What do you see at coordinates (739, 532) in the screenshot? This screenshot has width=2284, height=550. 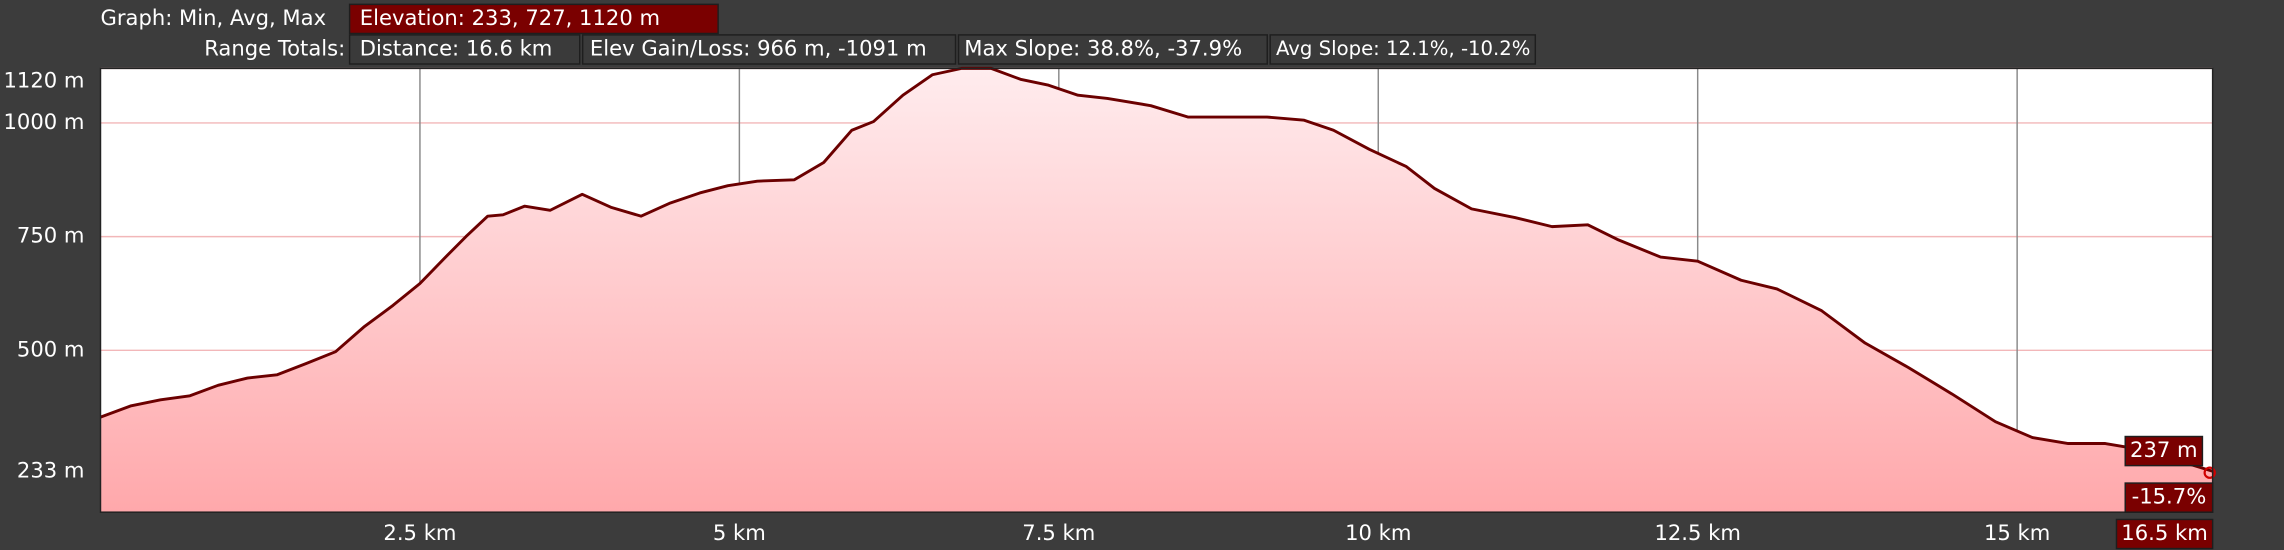 I see `x-tick-label: 5 km` at bounding box center [739, 532].